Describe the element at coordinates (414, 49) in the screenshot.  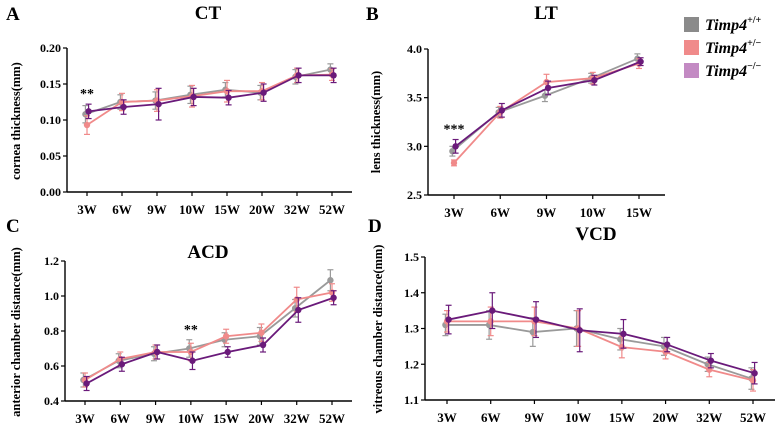
I see `y-tick-label: 4.0` at that location.